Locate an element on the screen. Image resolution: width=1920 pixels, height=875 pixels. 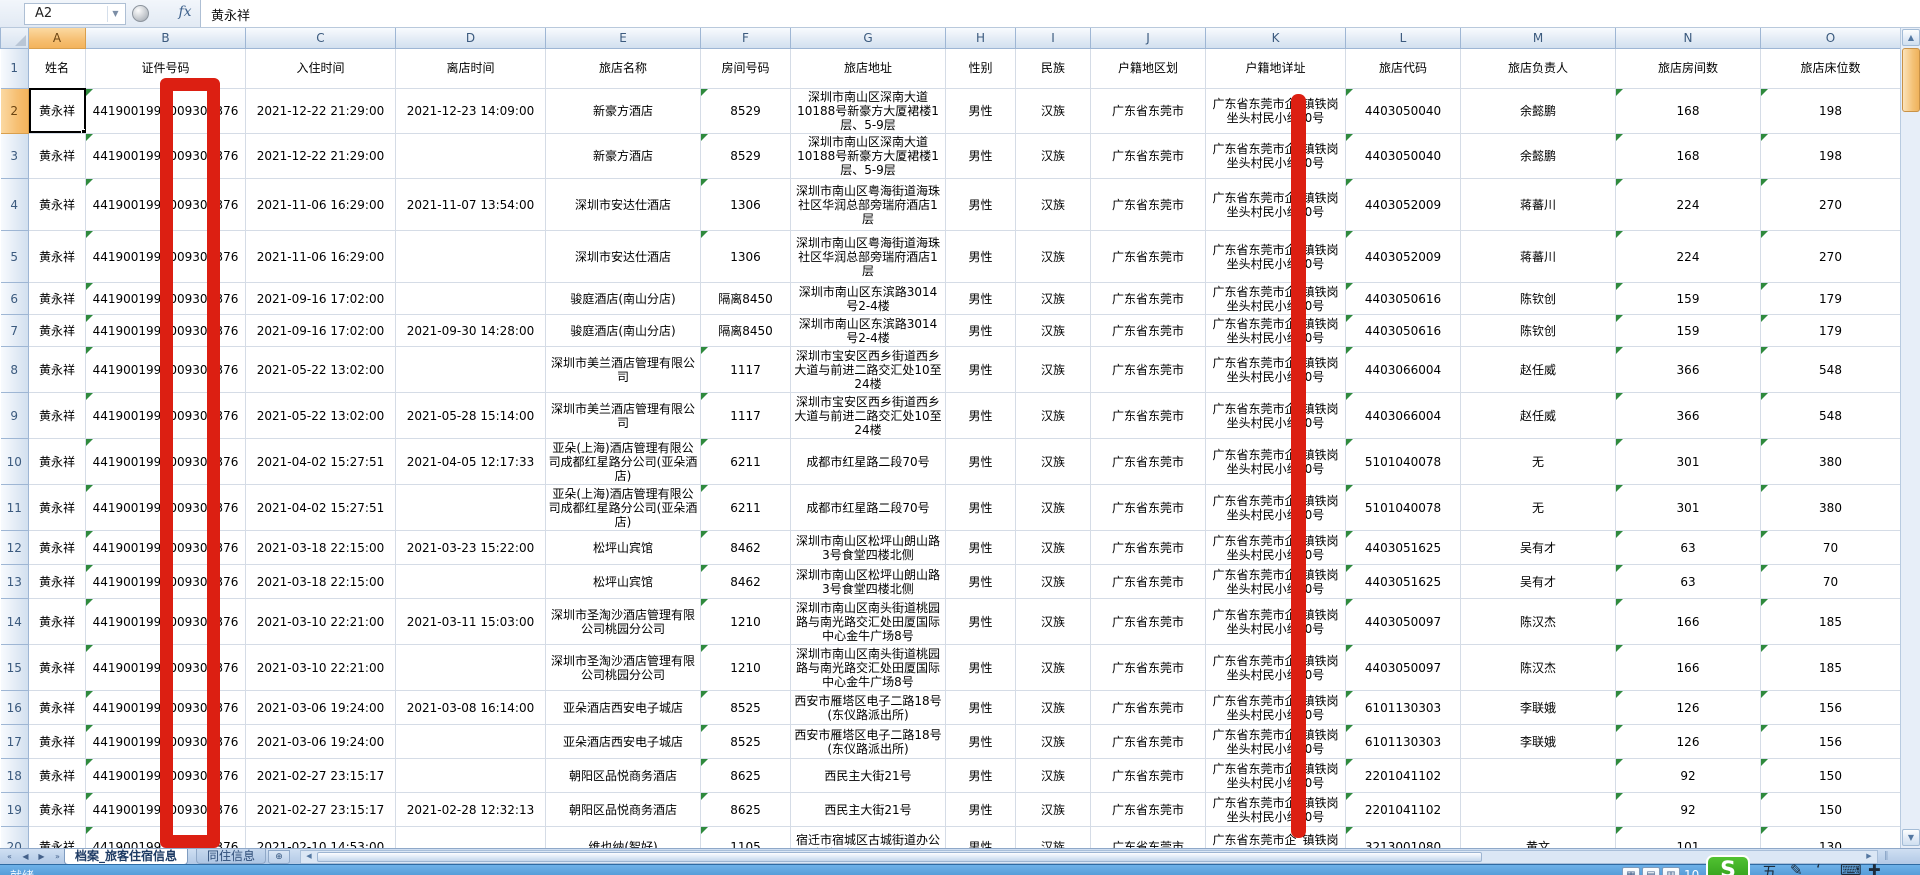
cell-E20: 维也纳(智好) is located at coordinates (623, 837).